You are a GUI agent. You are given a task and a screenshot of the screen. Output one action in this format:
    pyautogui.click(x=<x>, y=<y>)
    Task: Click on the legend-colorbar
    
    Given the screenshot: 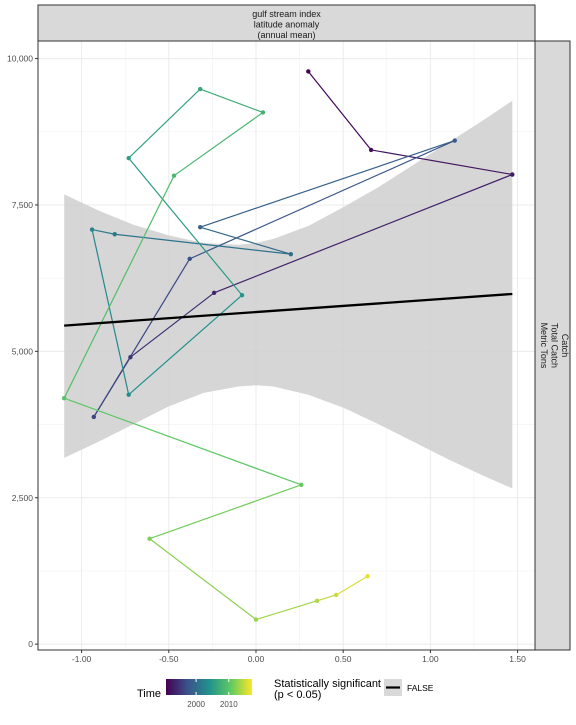 What is the action you would take?
    pyautogui.click(x=209, y=687)
    